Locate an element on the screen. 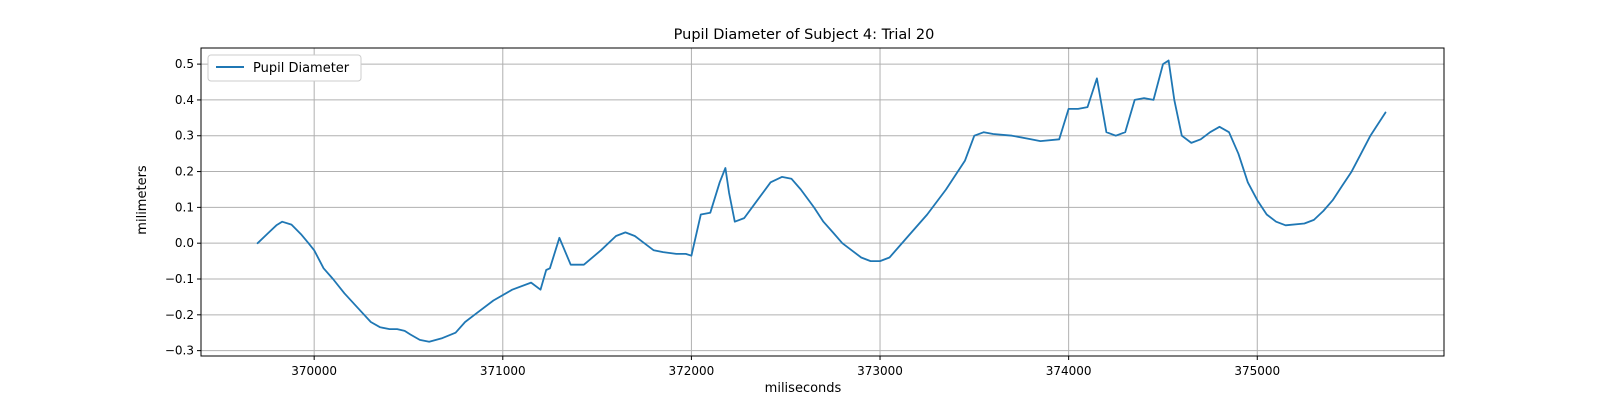 Image resolution: width=1600 pixels, height=400 pixels. x-axis-label: miliseconds is located at coordinates (803, 388).